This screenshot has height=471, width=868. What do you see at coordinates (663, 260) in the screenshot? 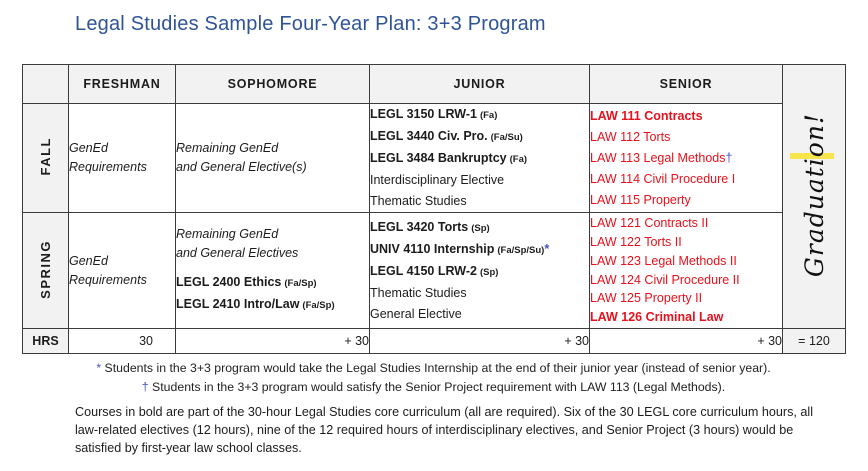
I see `course-line: LAW 123 Legal Methods II` at bounding box center [663, 260].